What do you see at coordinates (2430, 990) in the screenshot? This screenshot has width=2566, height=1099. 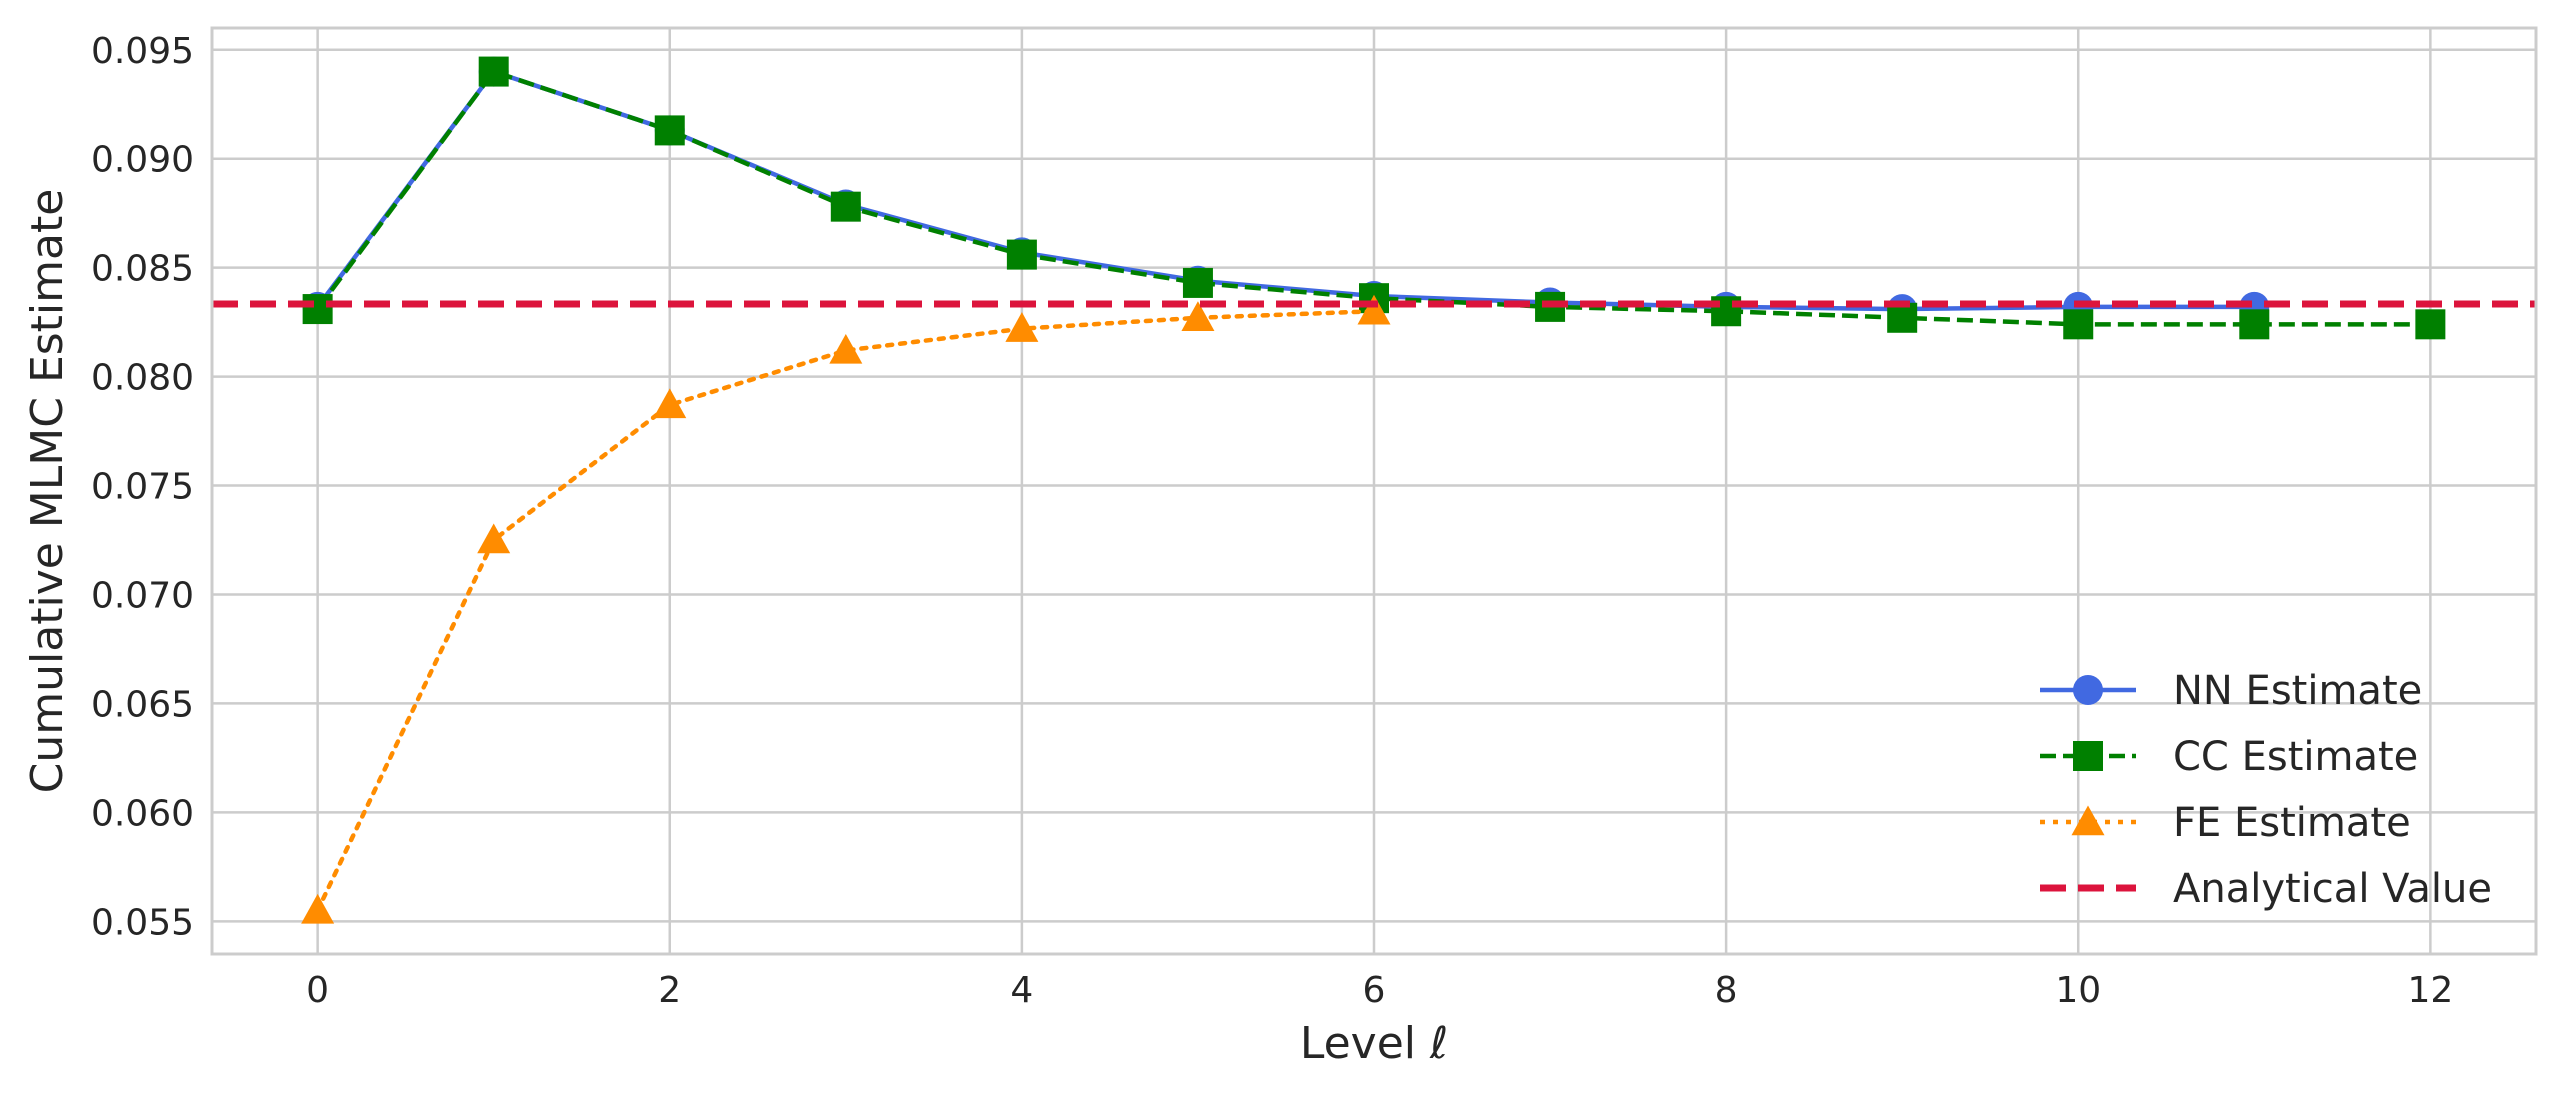 I see `x-tick-label: 12` at bounding box center [2430, 990].